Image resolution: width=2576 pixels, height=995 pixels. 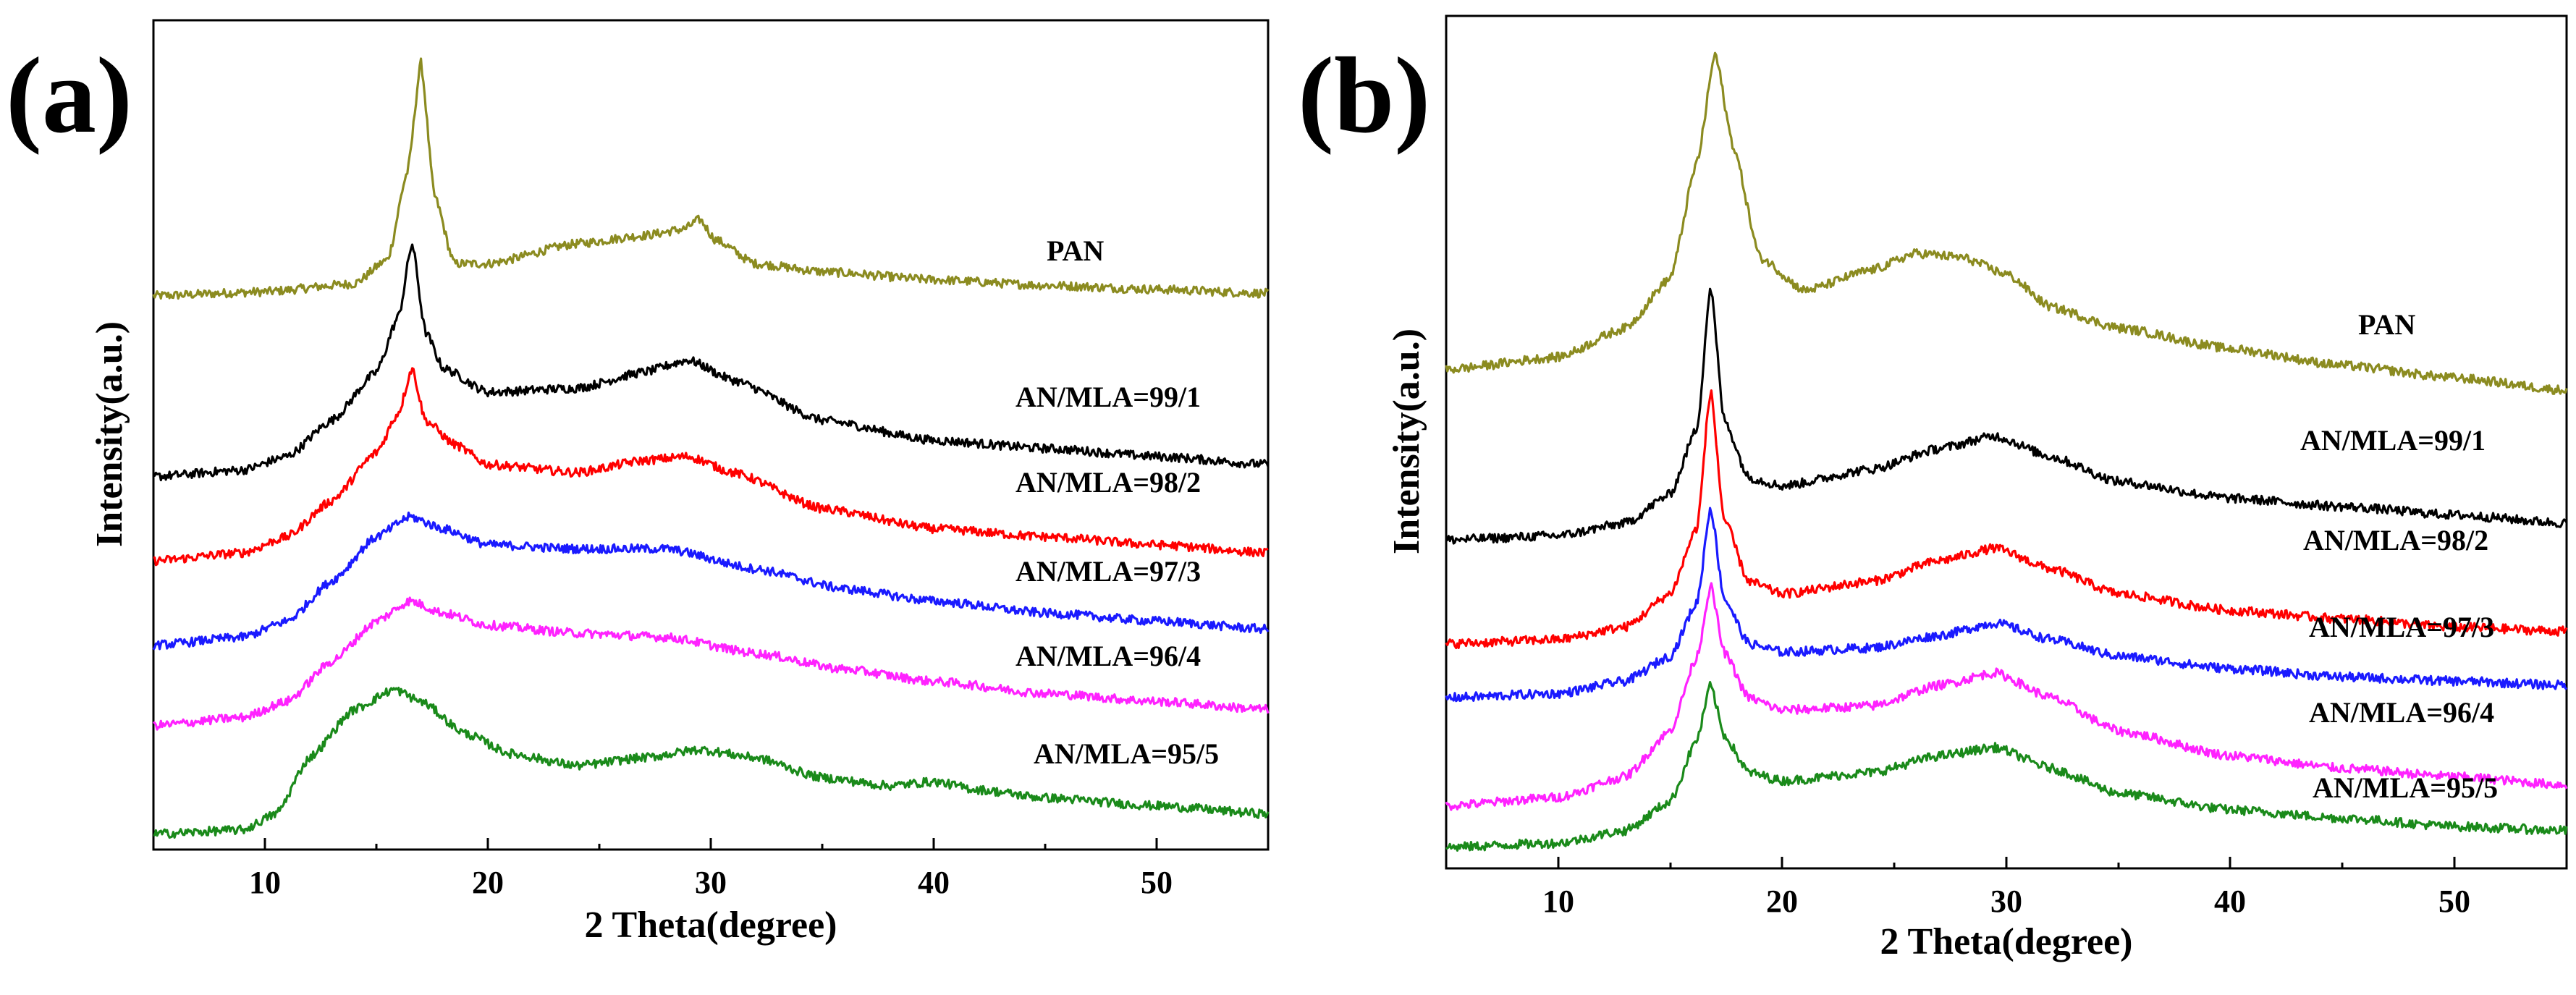 I want to click on panel-b-legend-label: AN/MLA=99/1, so click(x=2393, y=440).